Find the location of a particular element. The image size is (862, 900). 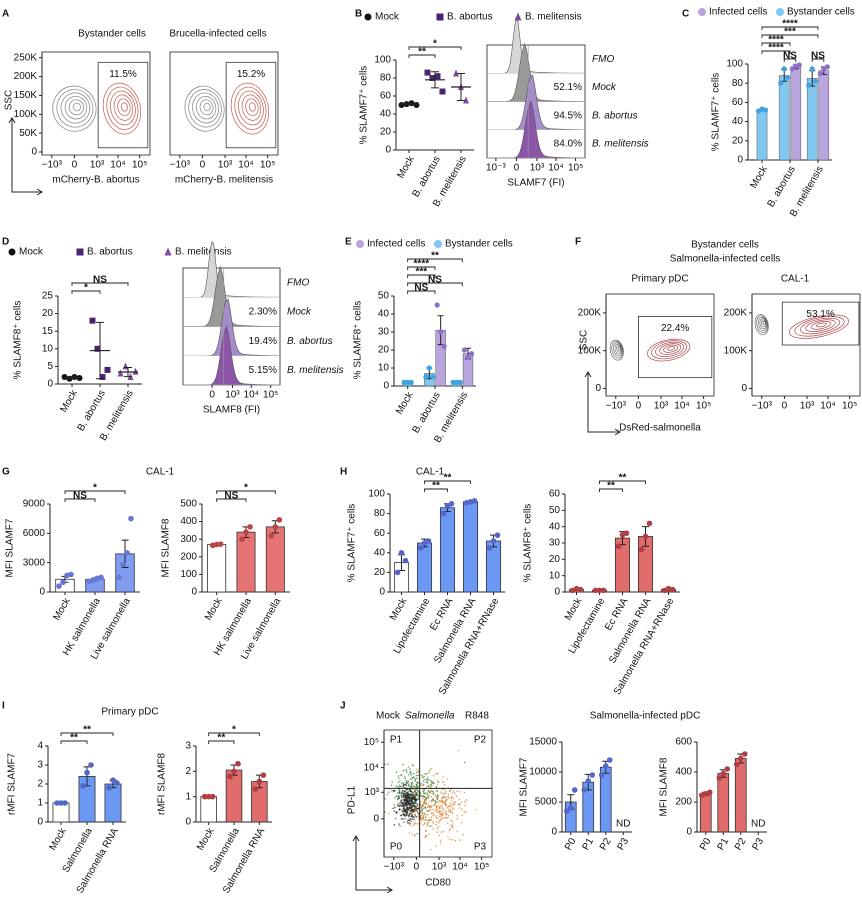

y-axis-label: % SLAMF8⁺ cells is located at coordinates (18, 340).